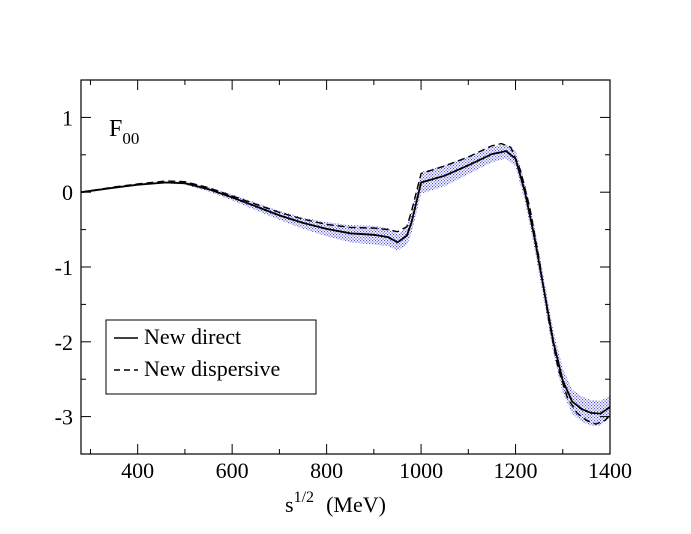 This screenshot has width=691, height=534. I want to click on x-tick-label: 800, so click(326, 470).